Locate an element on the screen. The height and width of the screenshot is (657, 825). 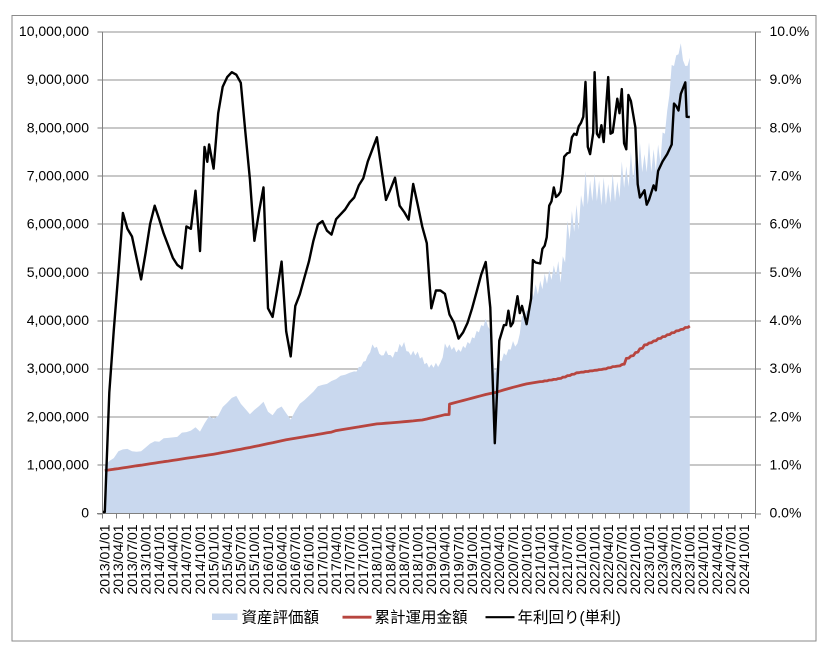
svg-text: 2024/04/01 is located at coordinates (717, 559).